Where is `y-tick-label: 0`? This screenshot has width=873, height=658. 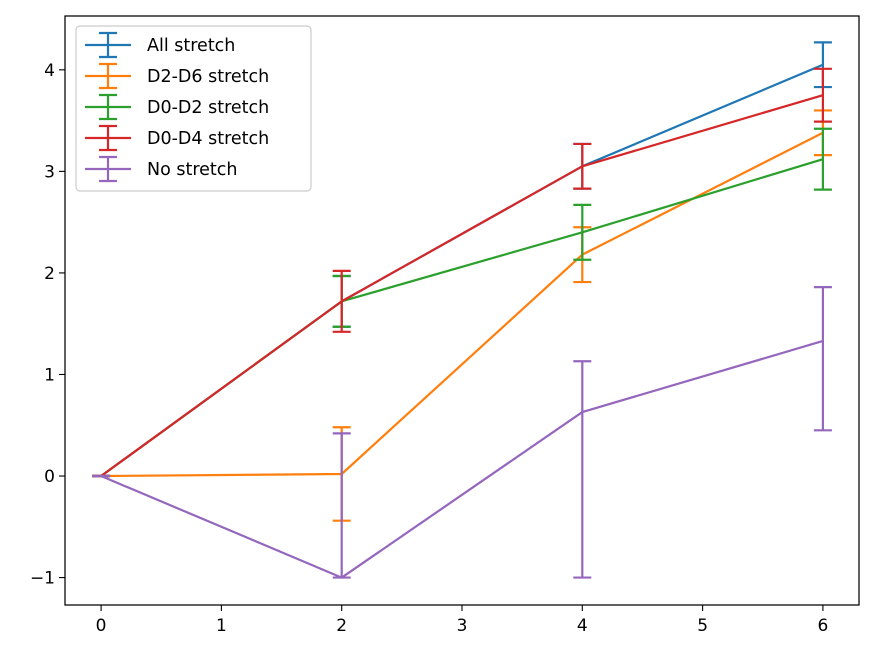
y-tick-label: 0 is located at coordinates (49, 477).